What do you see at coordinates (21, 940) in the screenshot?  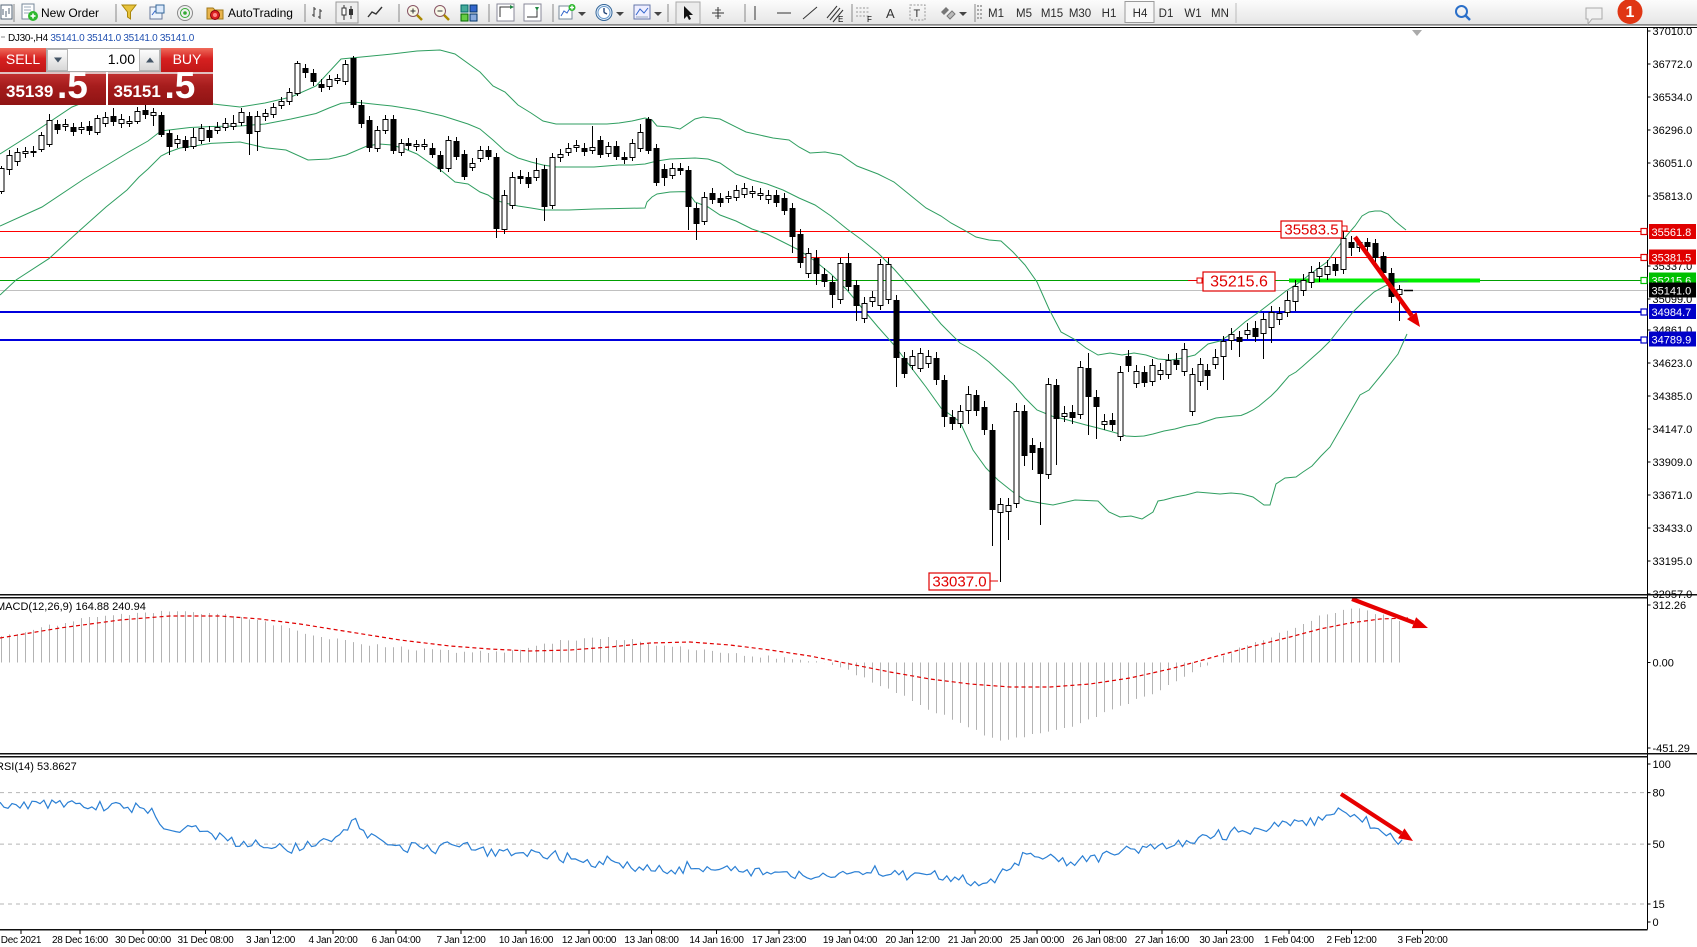 I see `svg-text: Dec 2021` at bounding box center [21, 940].